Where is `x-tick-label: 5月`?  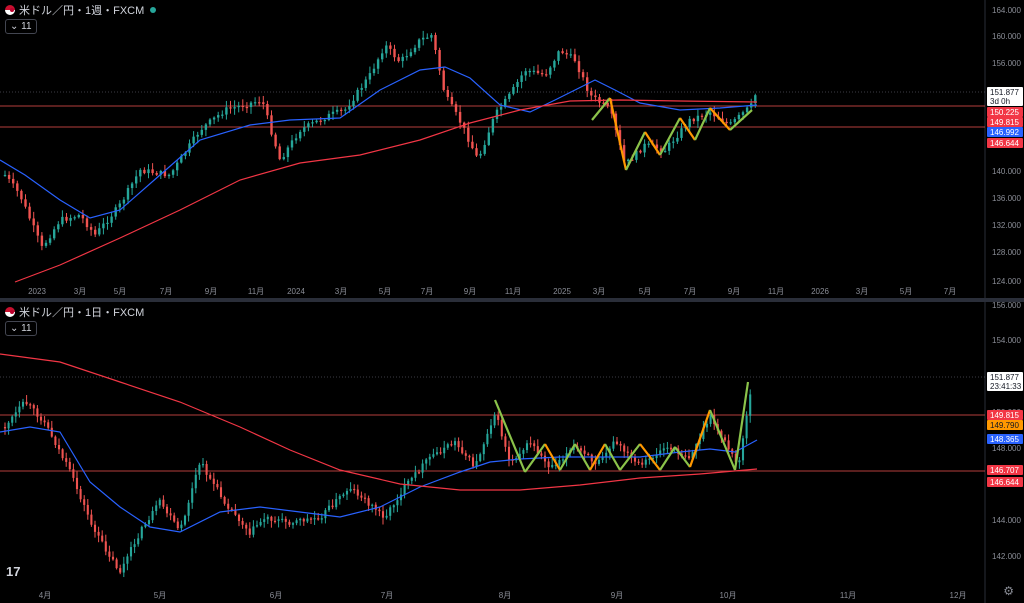
x-tick-label: 5月 is located at coordinates (120, 291).